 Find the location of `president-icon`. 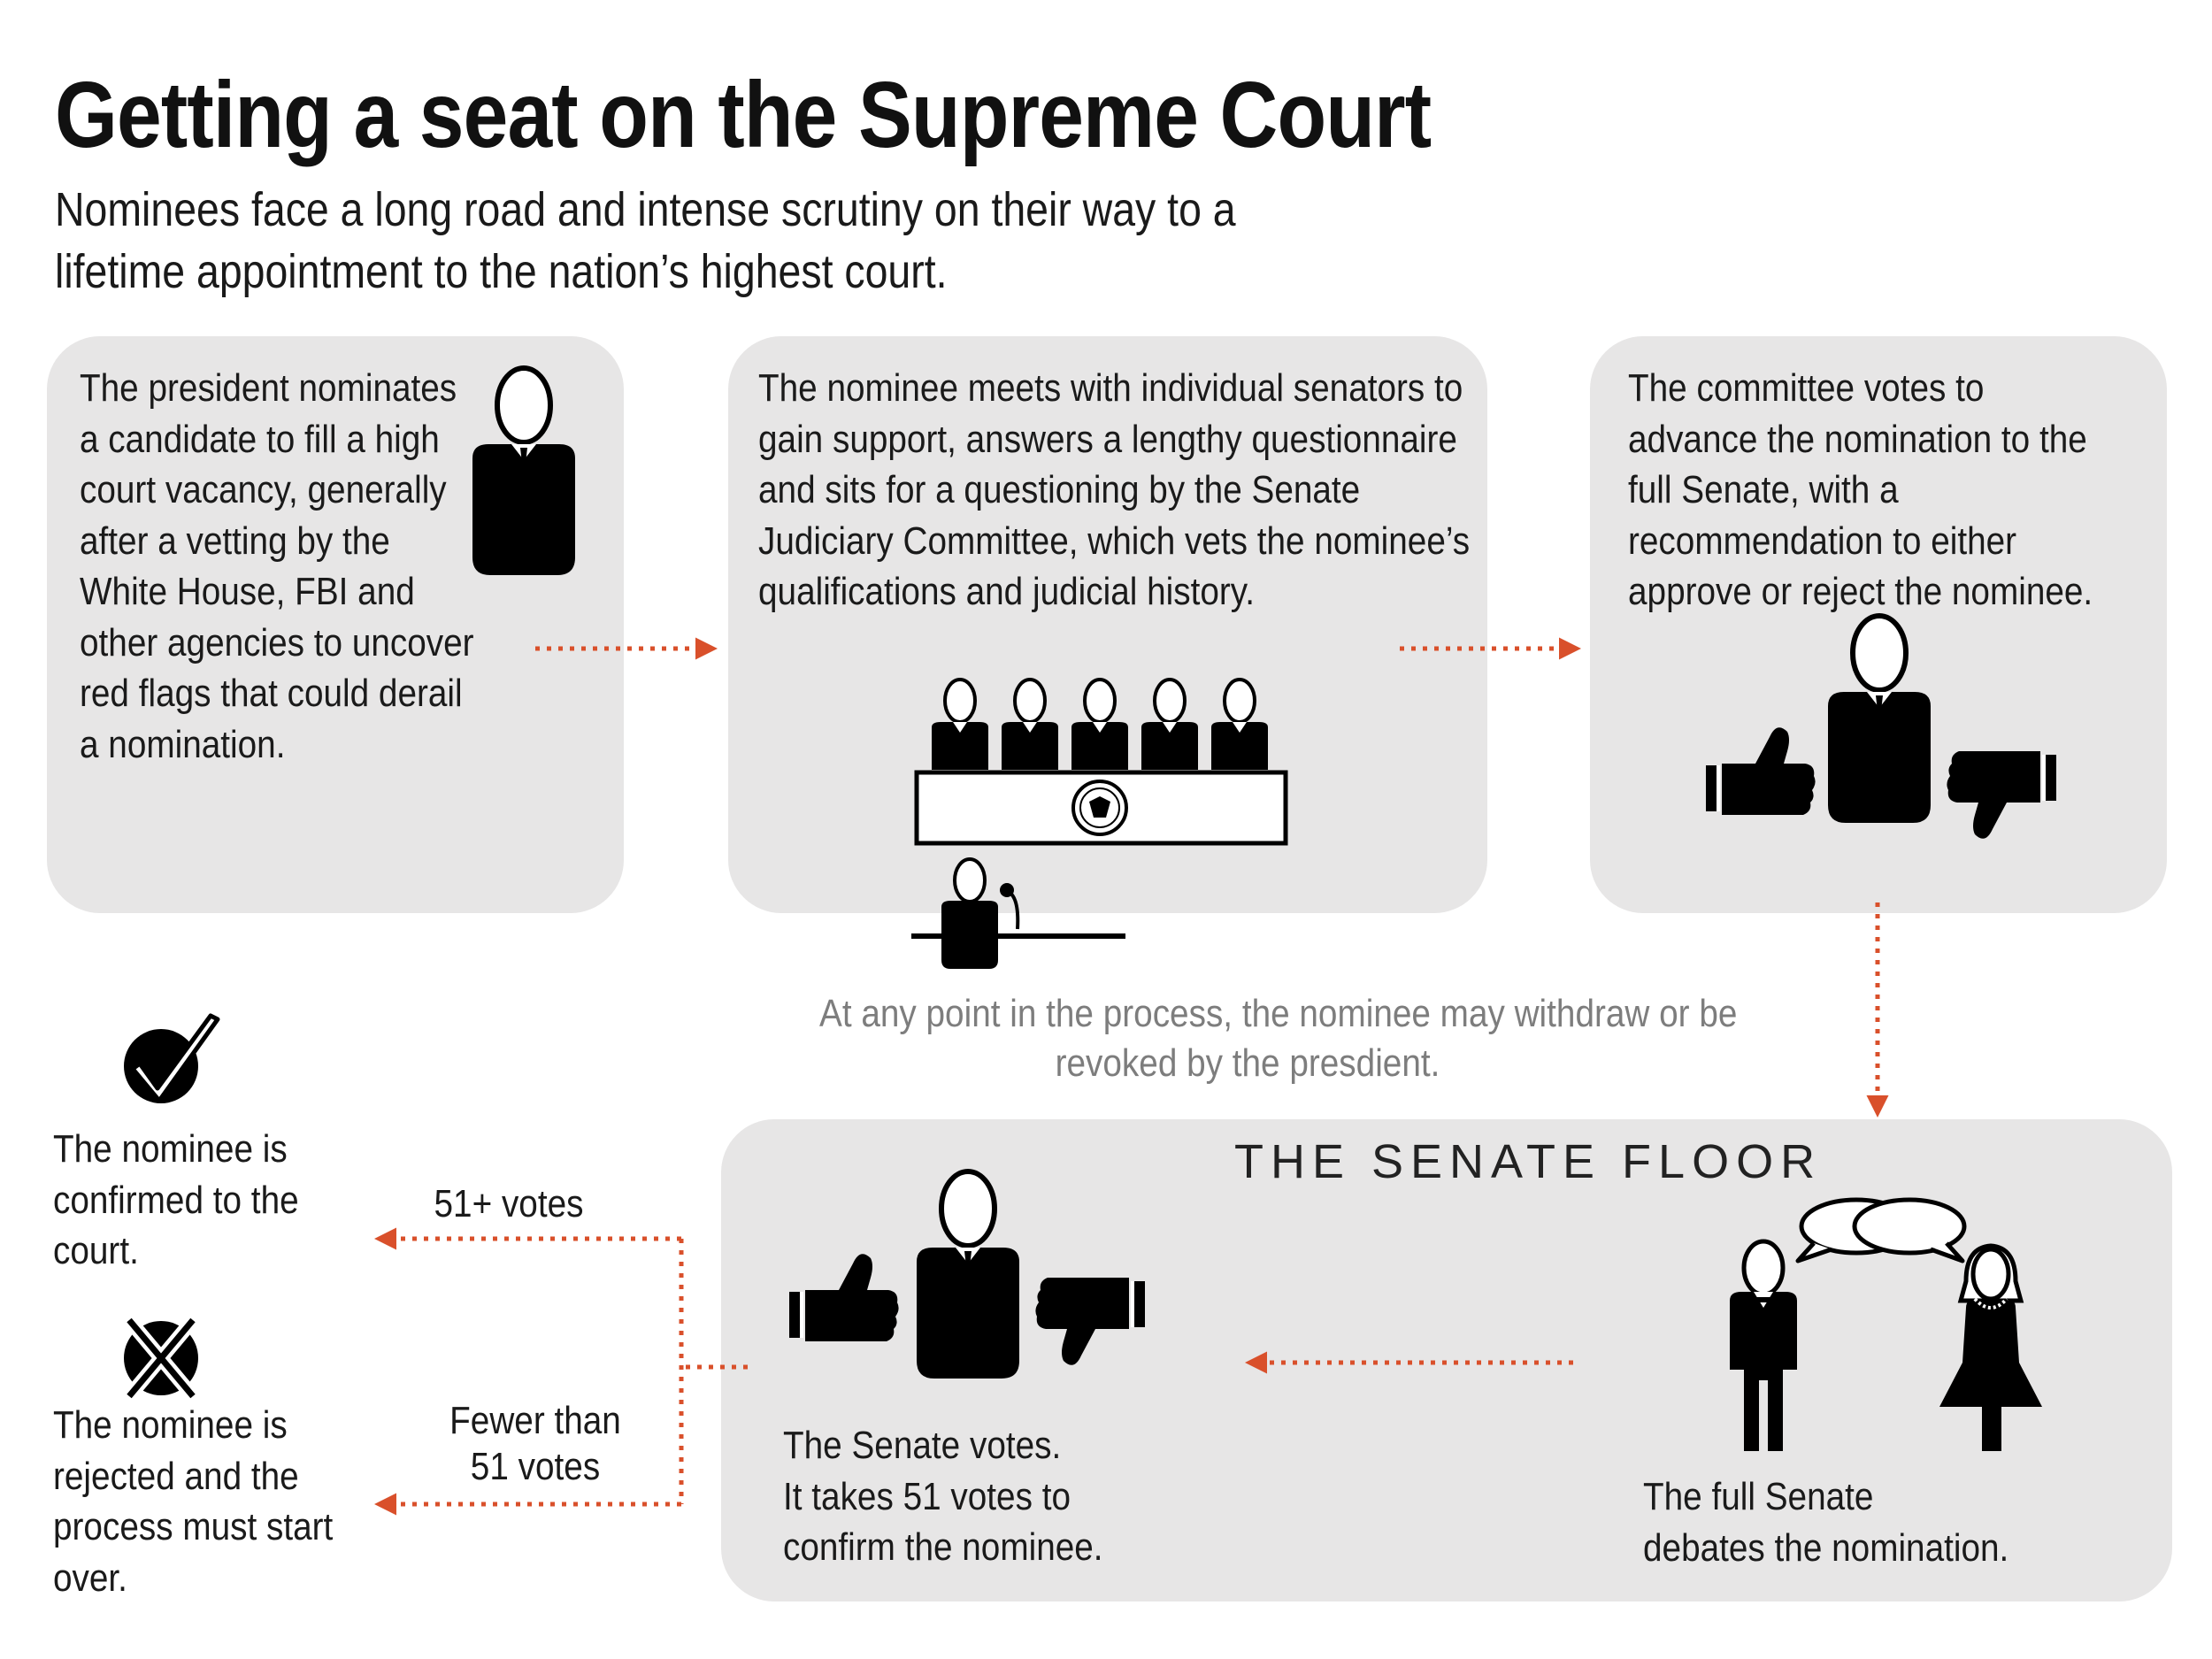

president-icon is located at coordinates (524, 472).